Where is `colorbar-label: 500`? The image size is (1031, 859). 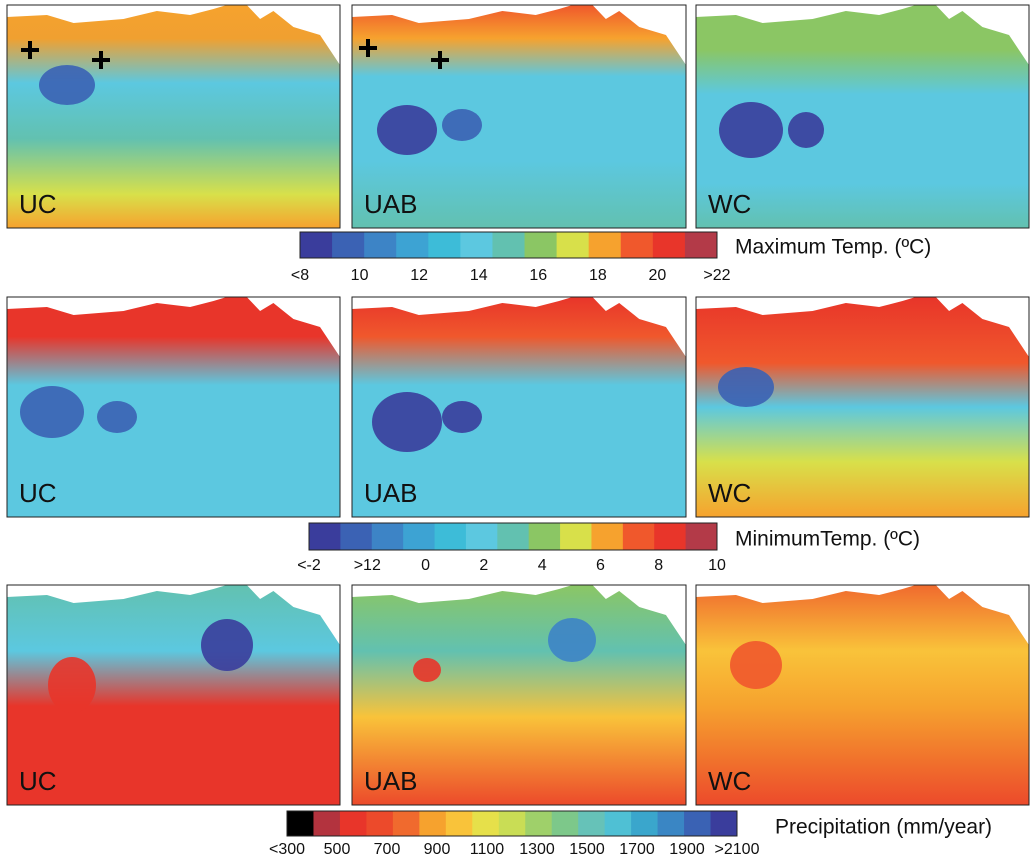 colorbar-label: 500 is located at coordinates (337, 849).